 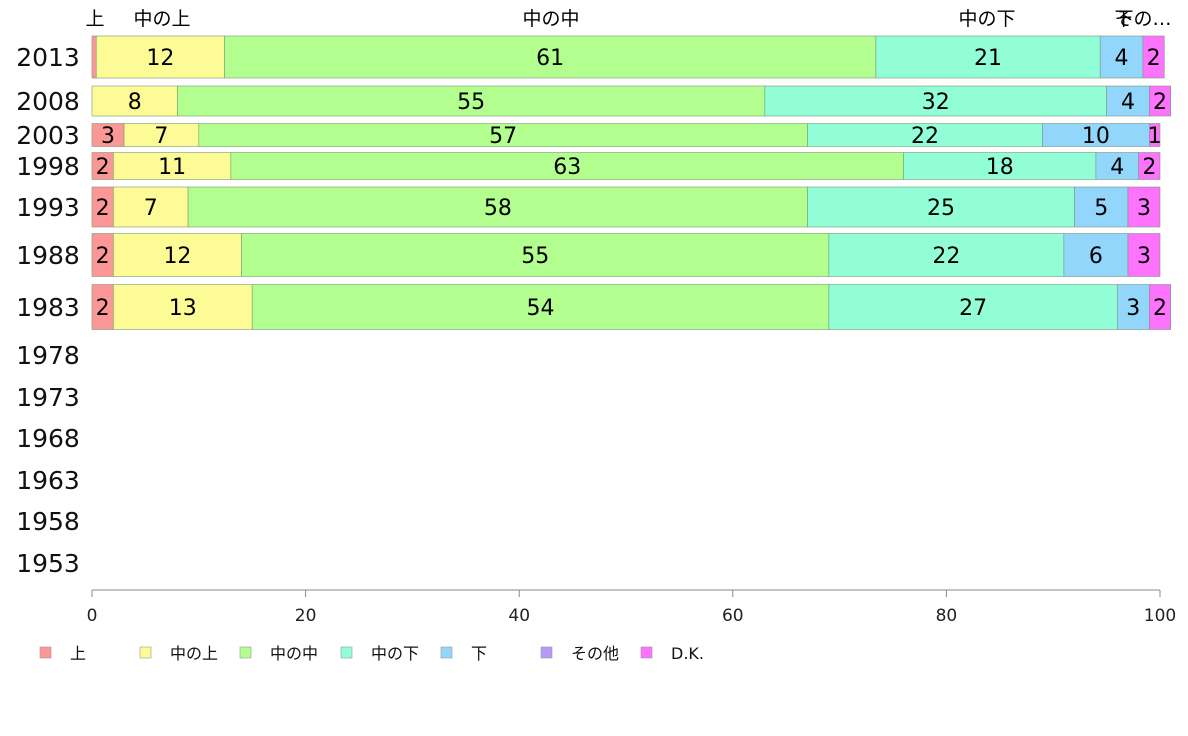 What do you see at coordinates (1123, 19) in the screenshot?
I see `category-header-4: 下` at bounding box center [1123, 19].